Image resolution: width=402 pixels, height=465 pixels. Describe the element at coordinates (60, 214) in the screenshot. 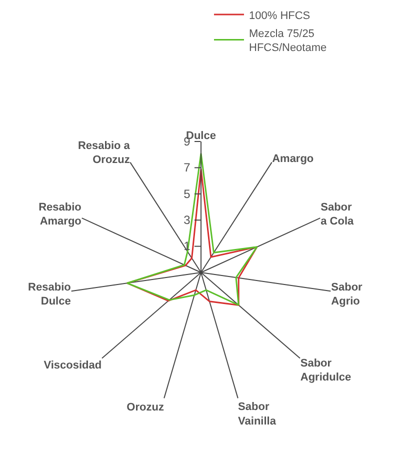

I see `spoke-label: Resabio Amargo` at that location.